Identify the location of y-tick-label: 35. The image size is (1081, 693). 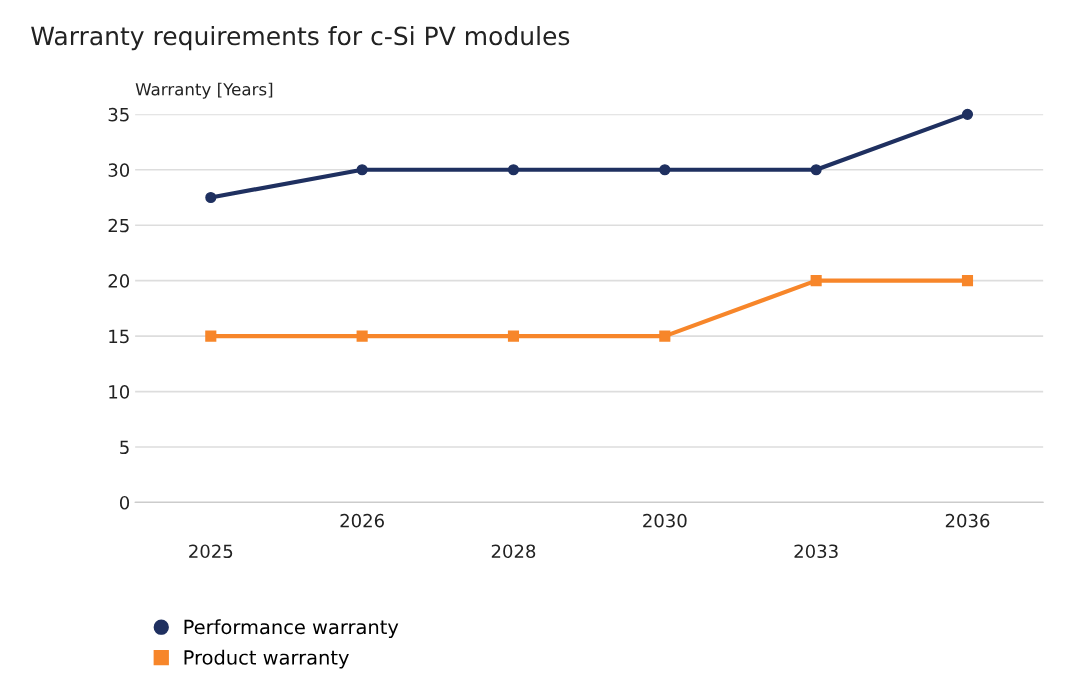
(118, 114).